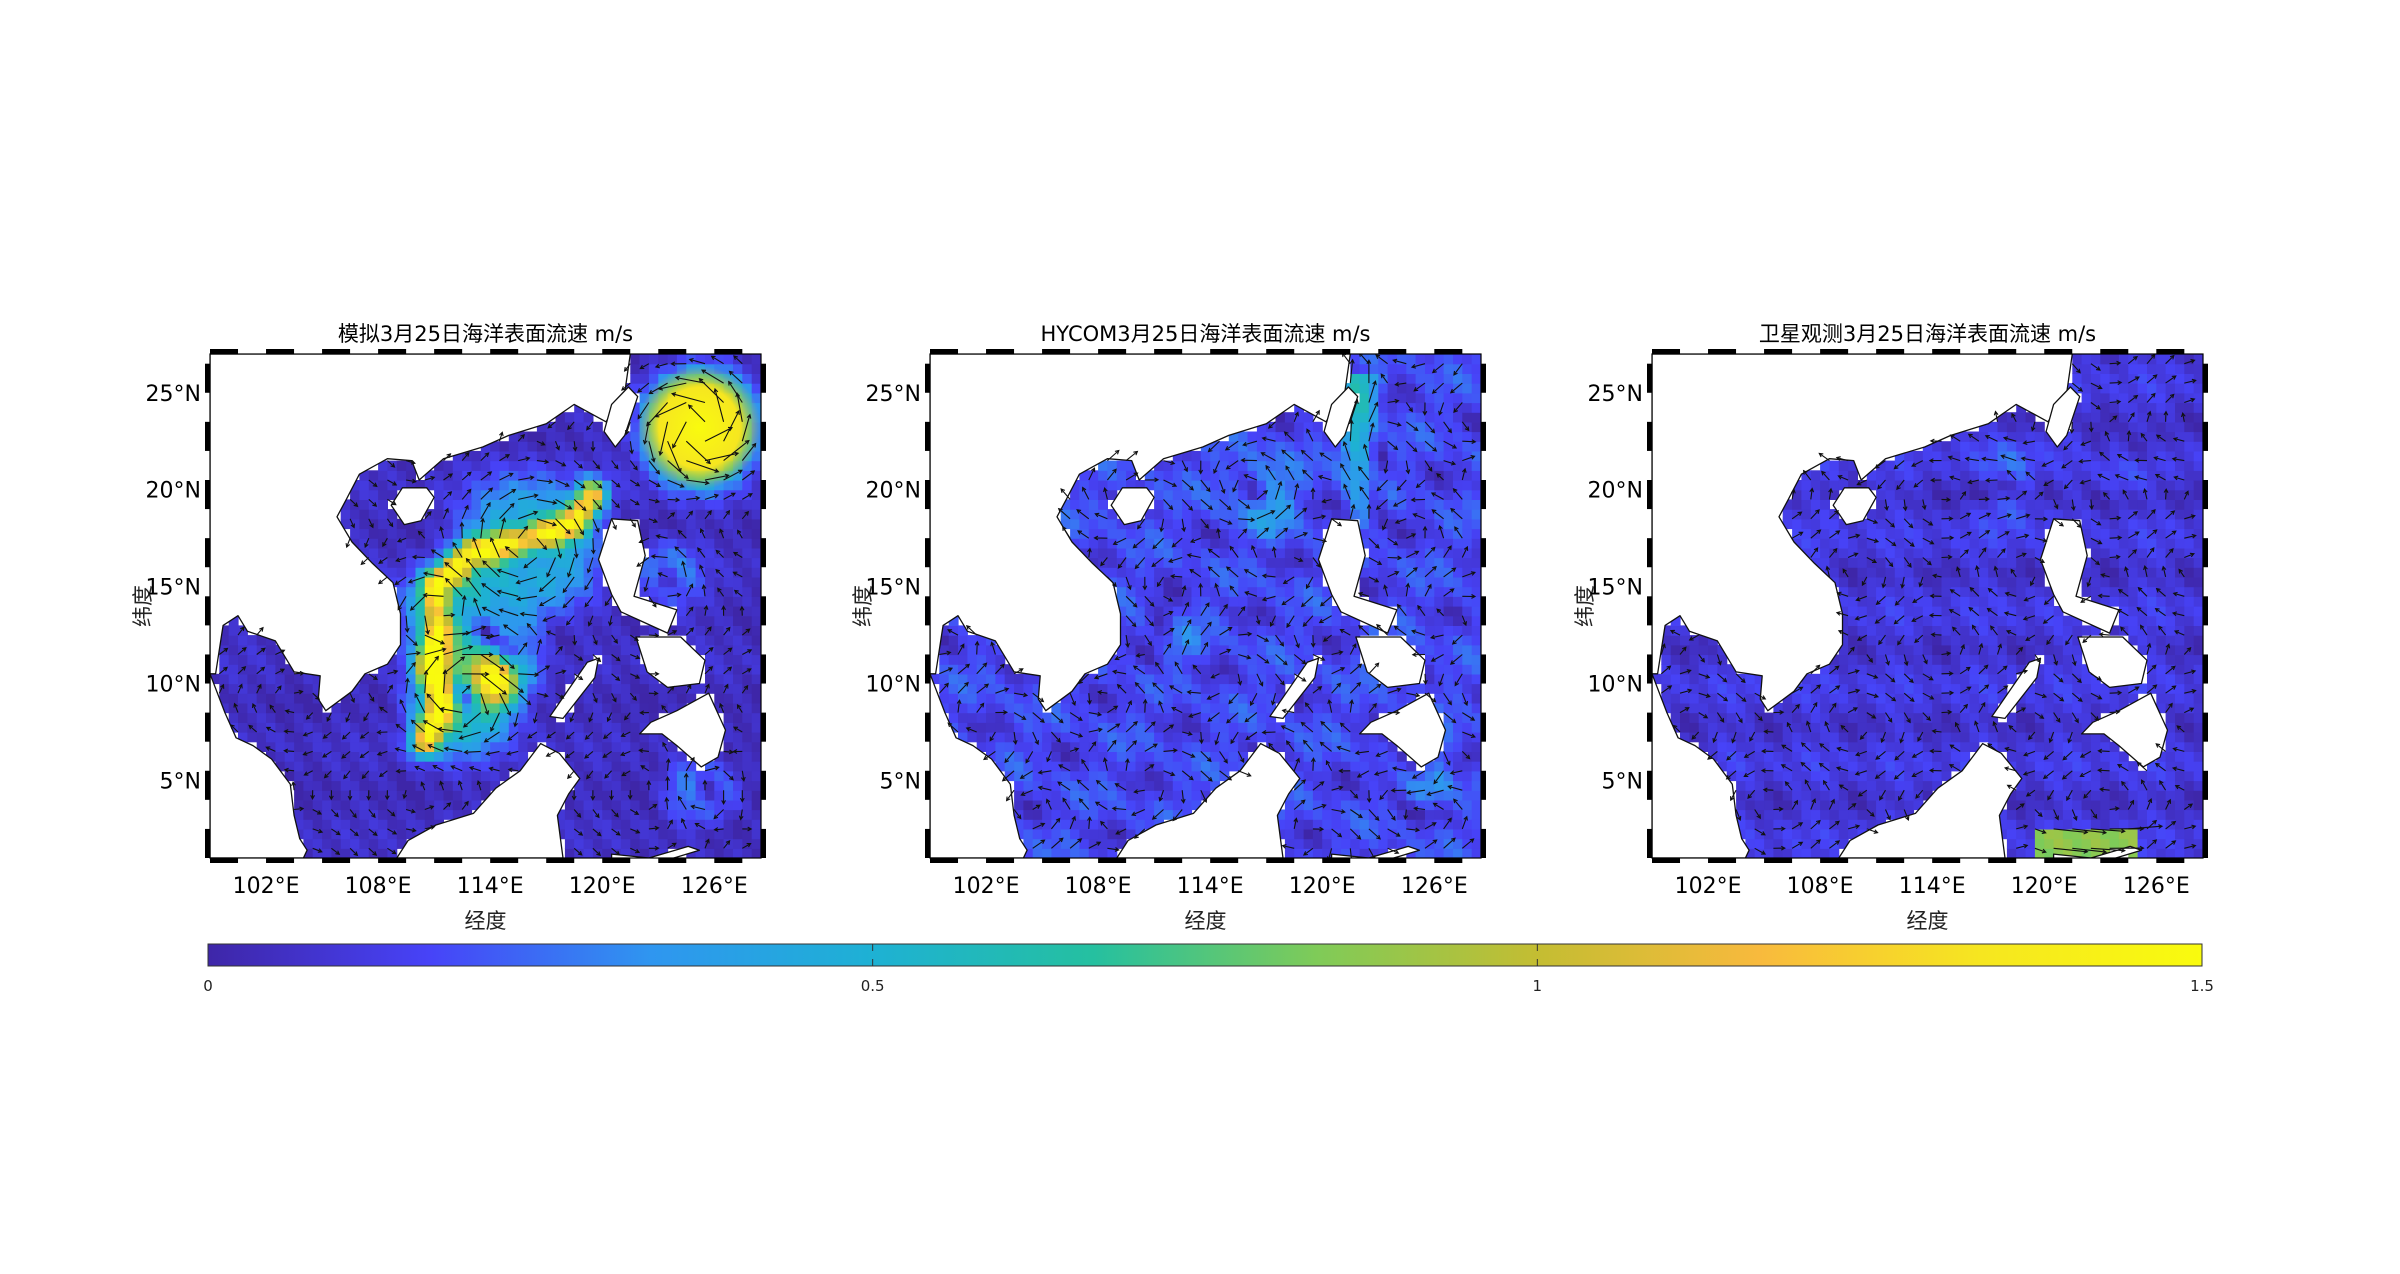 The height and width of the screenshot is (1274, 2400). I want to click on colorbar: 0 0.5 1 1.5, so click(1208, 969).